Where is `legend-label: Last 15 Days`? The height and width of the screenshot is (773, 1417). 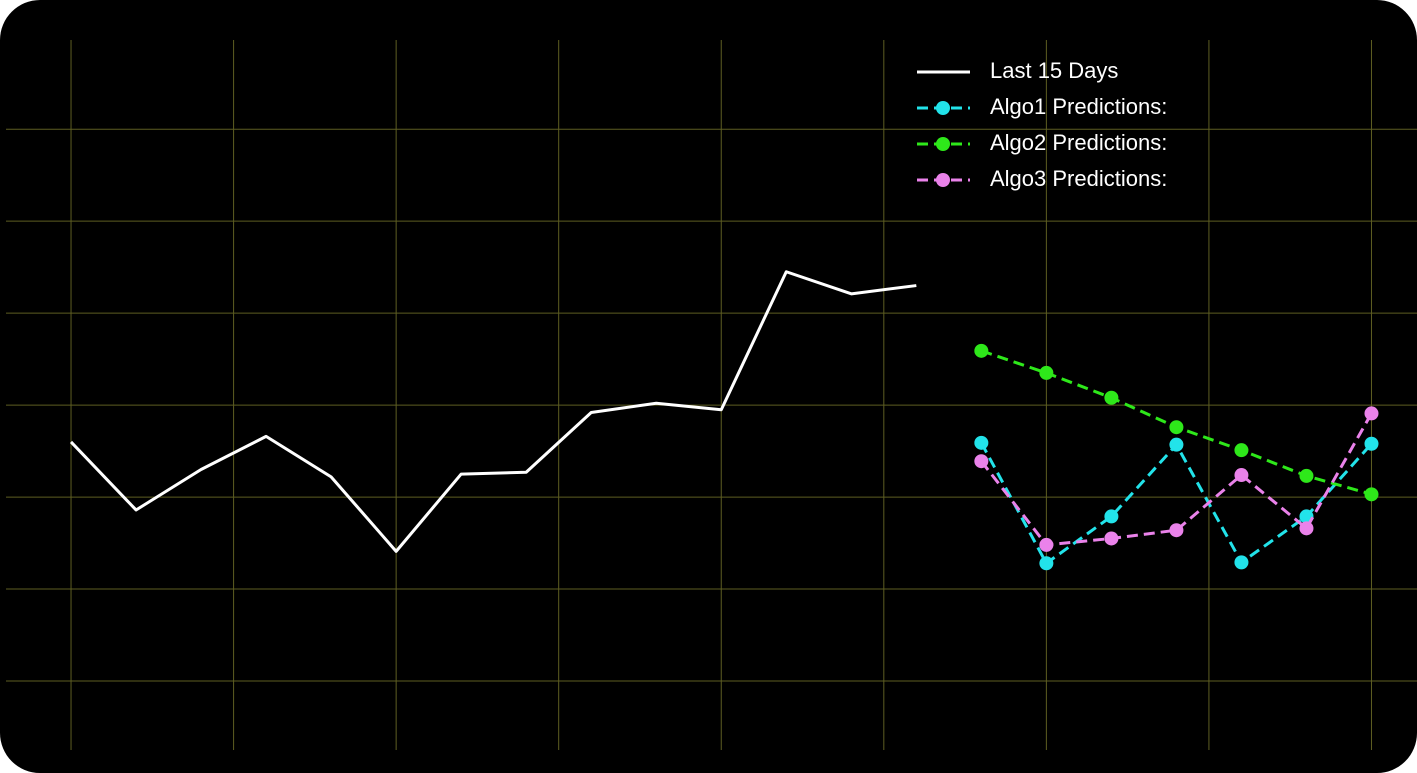 legend-label: Last 15 Days is located at coordinates (1054, 70).